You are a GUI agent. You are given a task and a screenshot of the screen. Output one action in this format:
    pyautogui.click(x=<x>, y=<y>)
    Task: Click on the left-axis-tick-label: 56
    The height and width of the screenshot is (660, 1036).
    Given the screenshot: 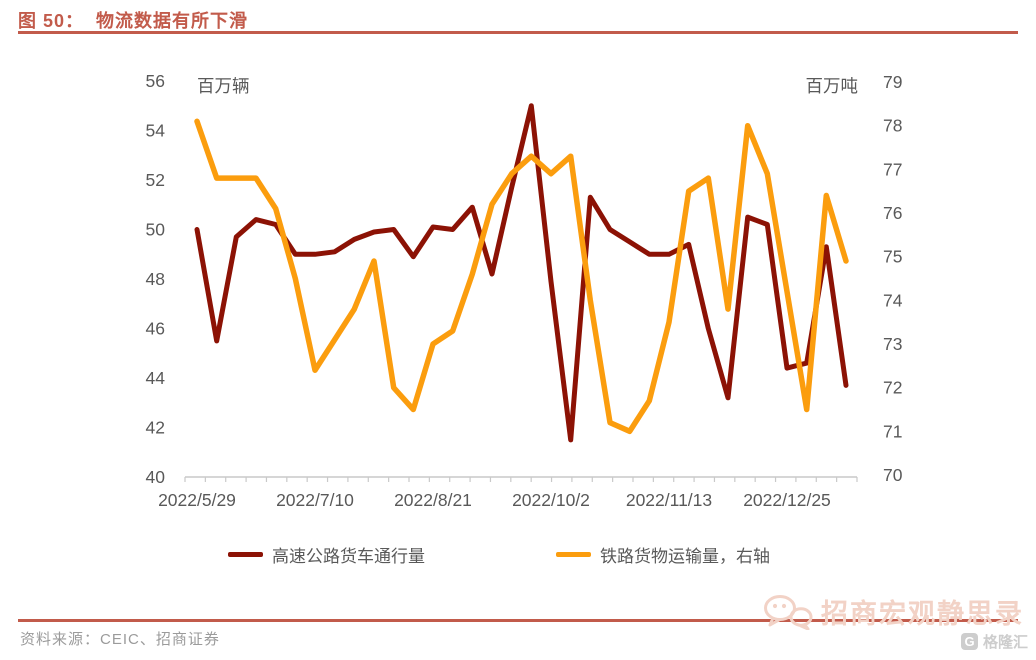 What is the action you would take?
    pyautogui.click(x=155, y=81)
    